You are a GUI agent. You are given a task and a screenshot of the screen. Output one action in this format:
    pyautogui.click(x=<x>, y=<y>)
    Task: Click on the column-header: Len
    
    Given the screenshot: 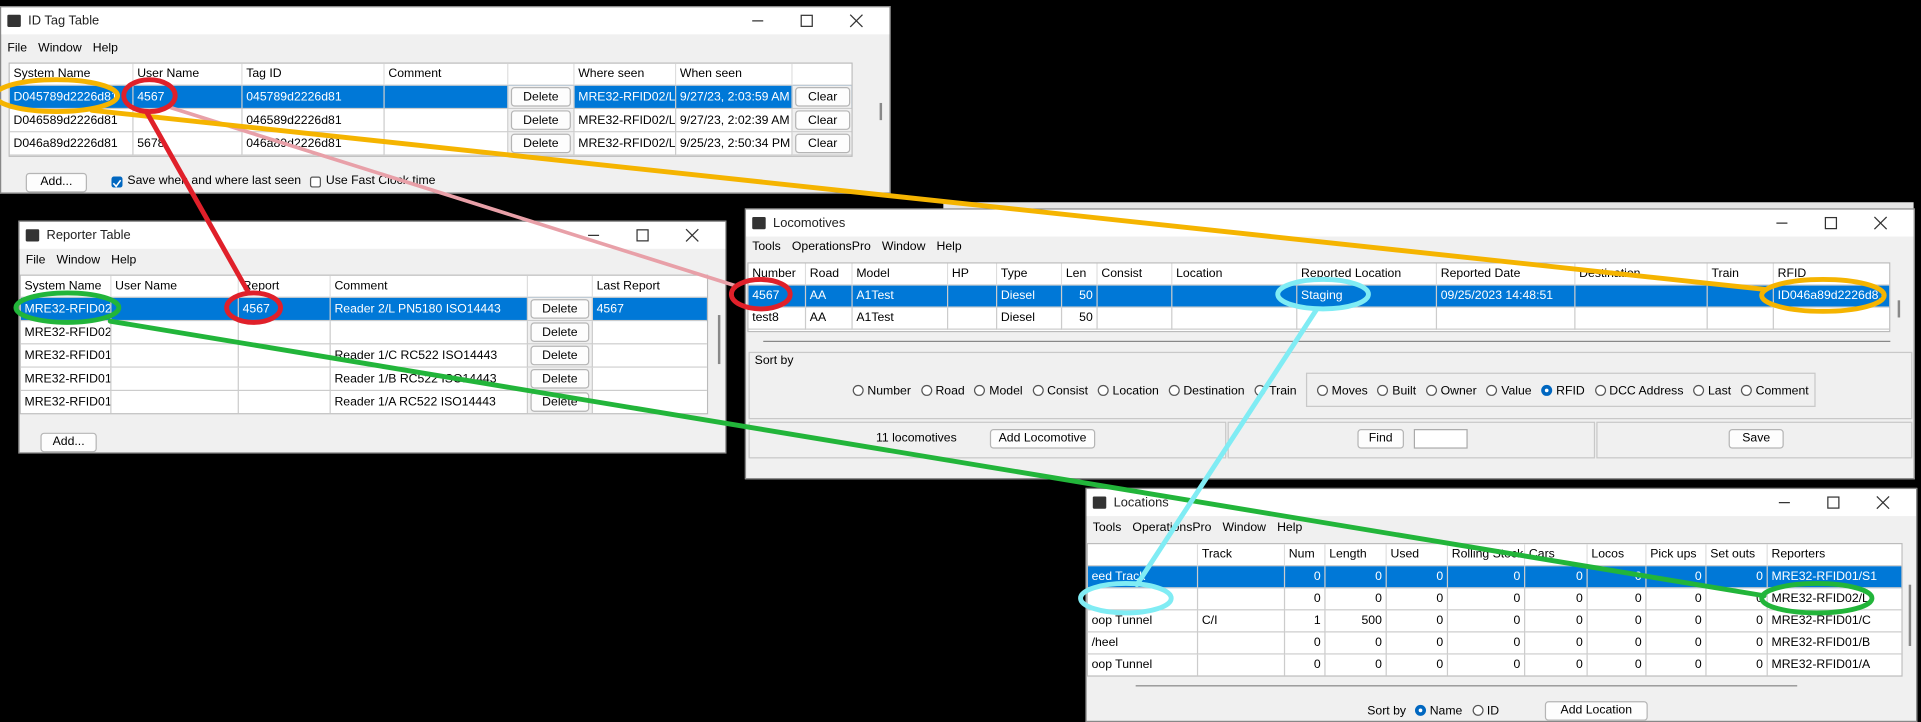 What is the action you would take?
    pyautogui.click(x=1080, y=274)
    